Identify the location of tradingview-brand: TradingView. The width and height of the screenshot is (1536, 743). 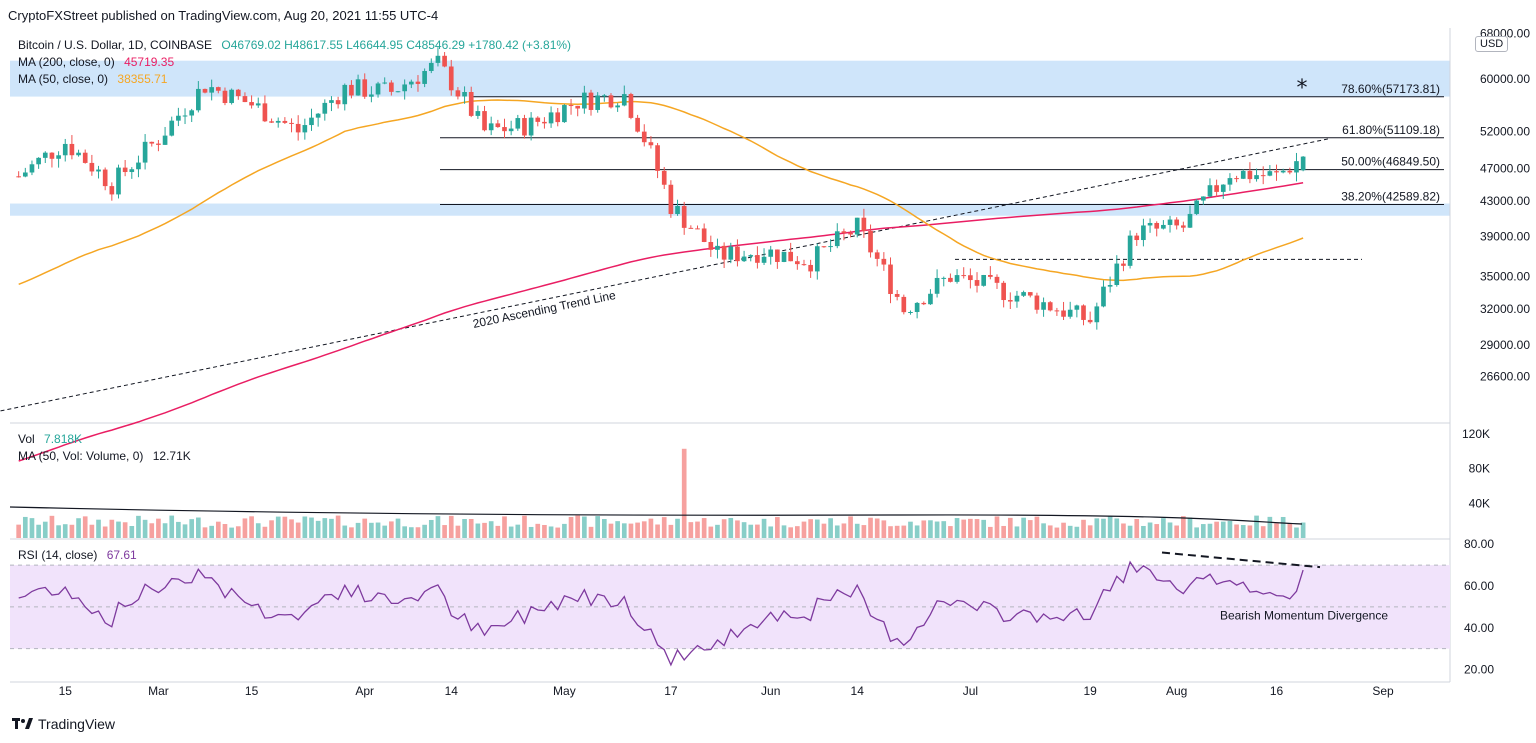
(63, 724).